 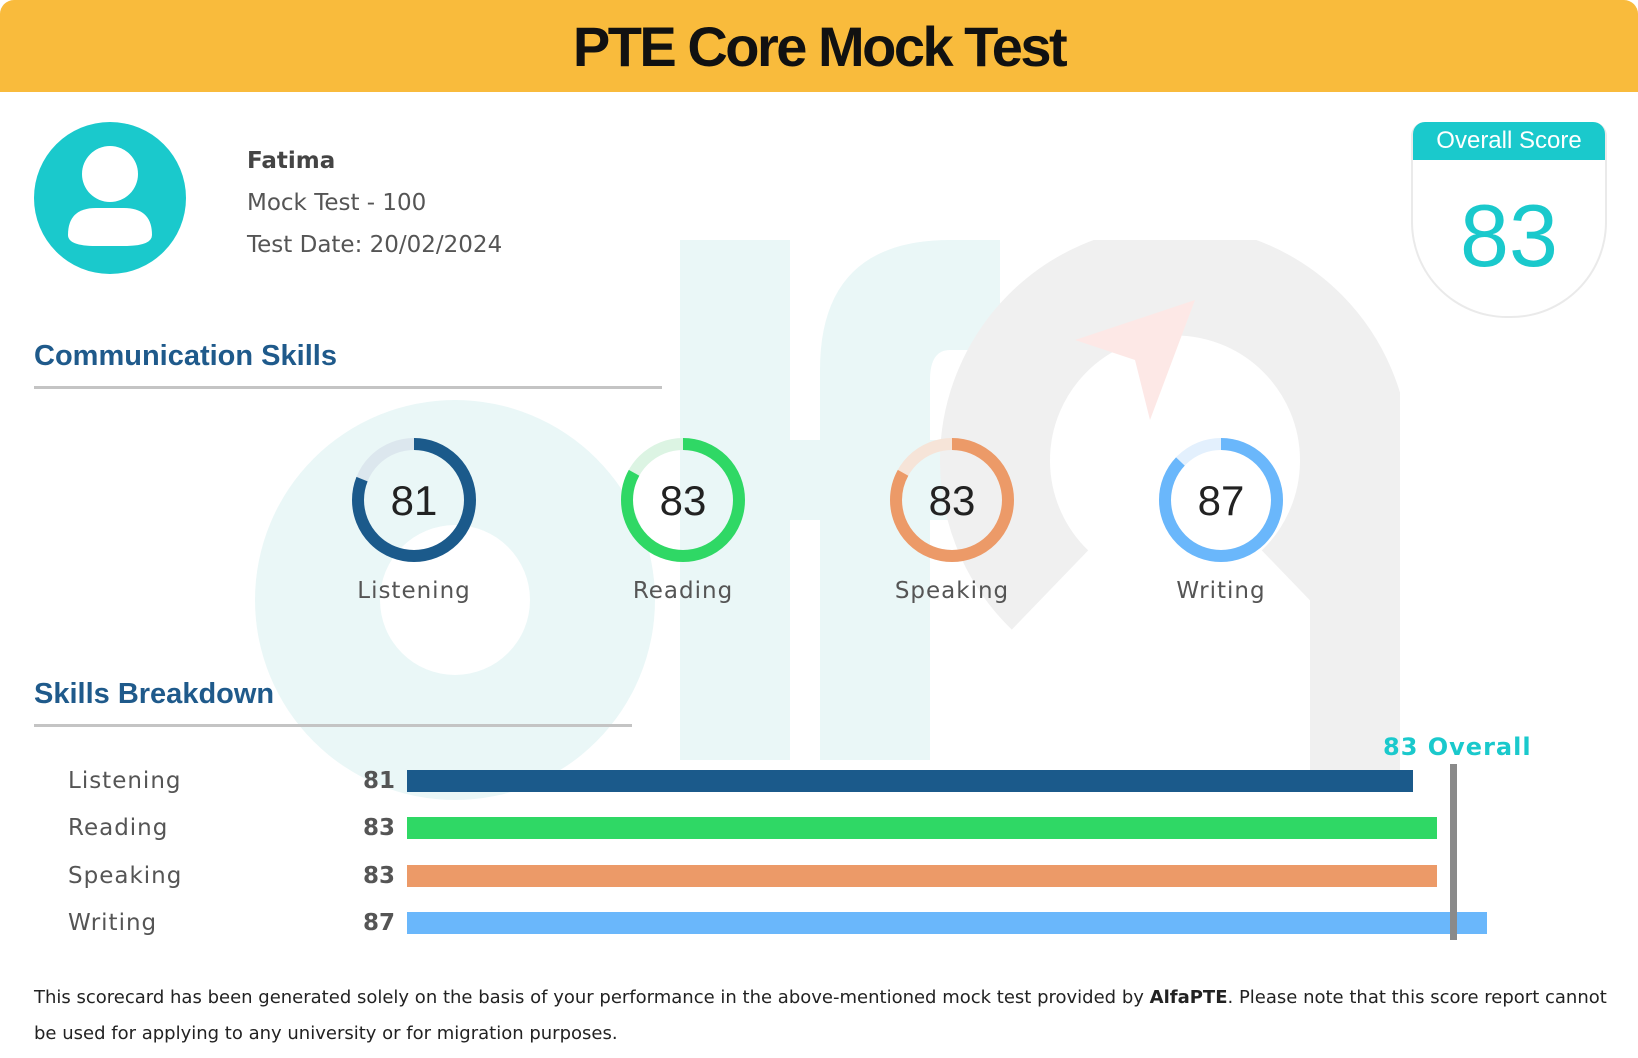 What do you see at coordinates (113, 923) in the screenshot?
I see `breakdown-label-writing: Writing` at bounding box center [113, 923].